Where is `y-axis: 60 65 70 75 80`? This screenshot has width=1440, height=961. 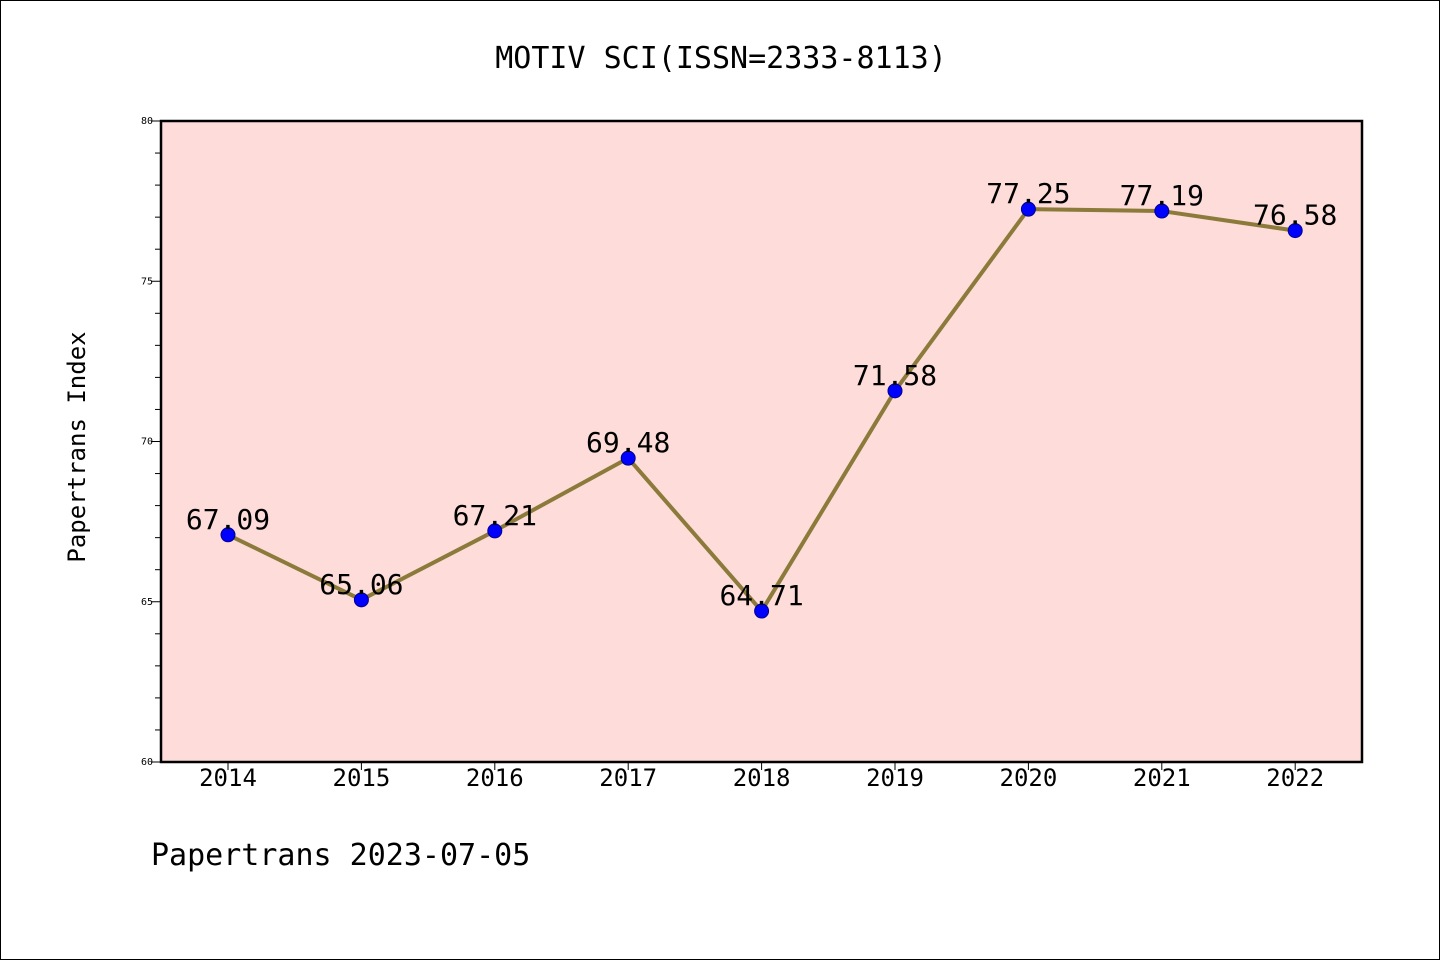
y-axis: 60 65 70 75 80 is located at coordinates (151, 442).